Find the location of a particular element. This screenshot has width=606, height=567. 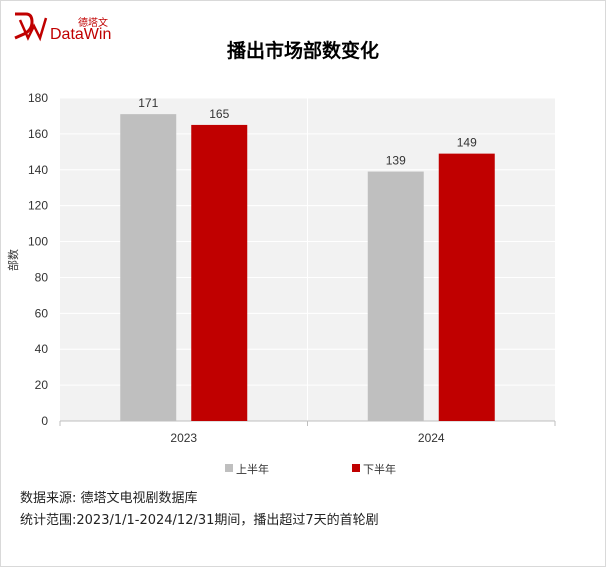

logo-chinese-text: 德塔文 is located at coordinates (93, 23).